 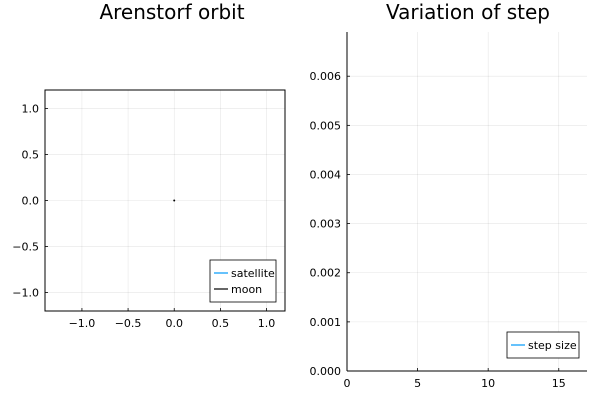 What do you see at coordinates (552, 345) in the screenshot?
I see `legend-entry: step size` at bounding box center [552, 345].